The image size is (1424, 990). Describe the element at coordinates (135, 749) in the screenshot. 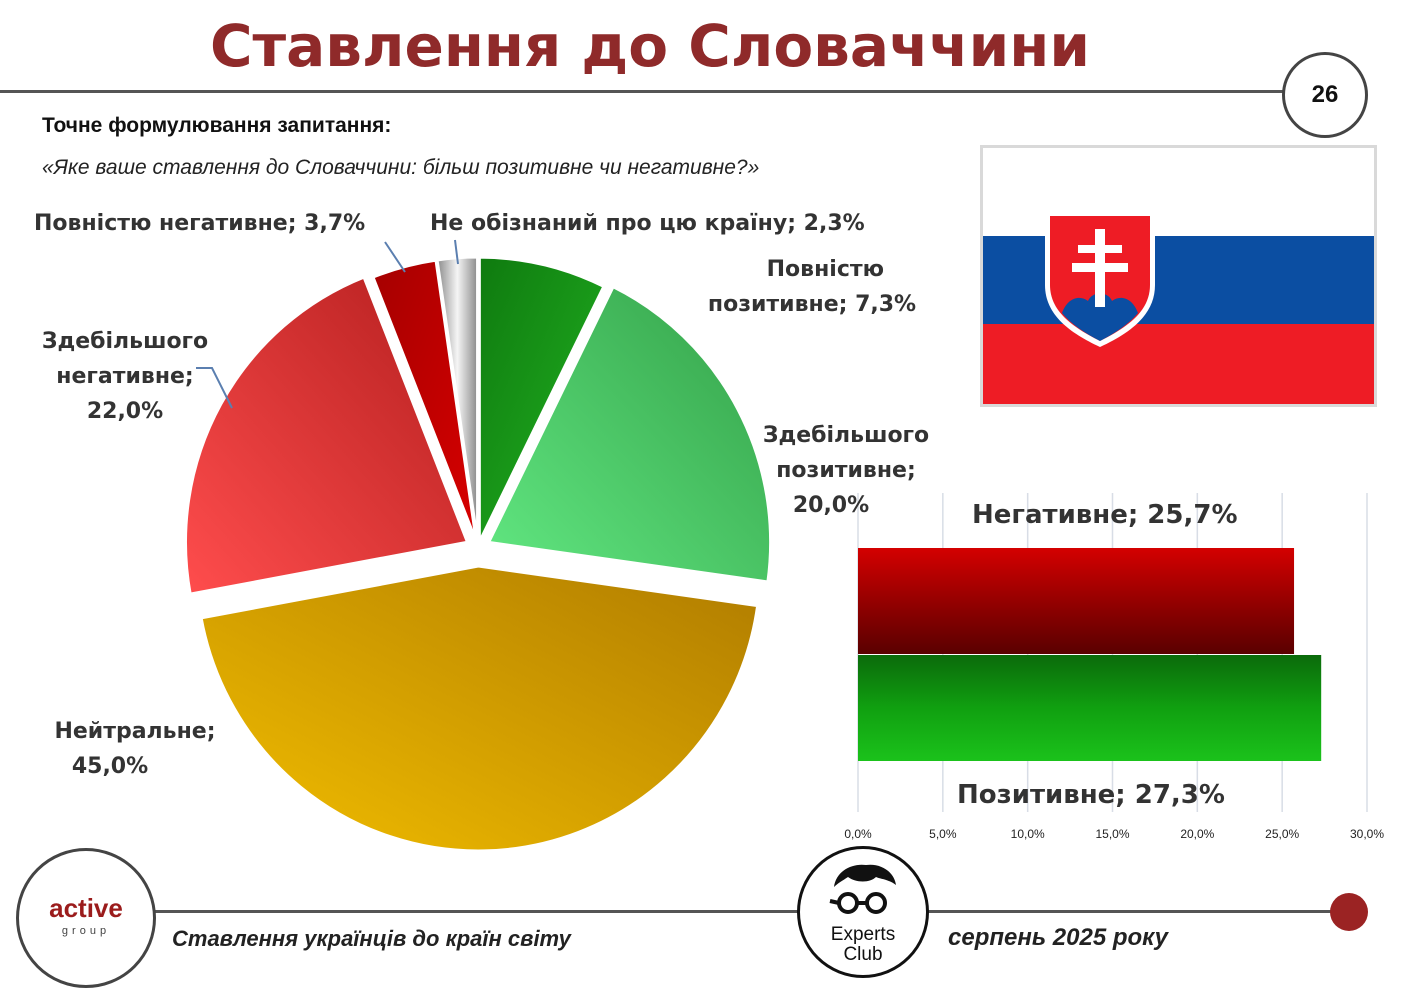

I see `label-neutral: Нейтральне; 45,0%` at that location.